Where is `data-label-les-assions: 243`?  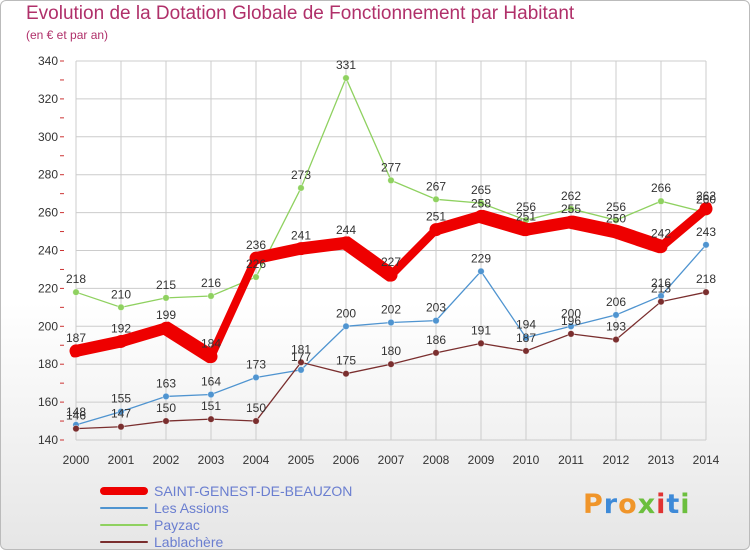
data-label-les-assions: 243 is located at coordinates (706, 232).